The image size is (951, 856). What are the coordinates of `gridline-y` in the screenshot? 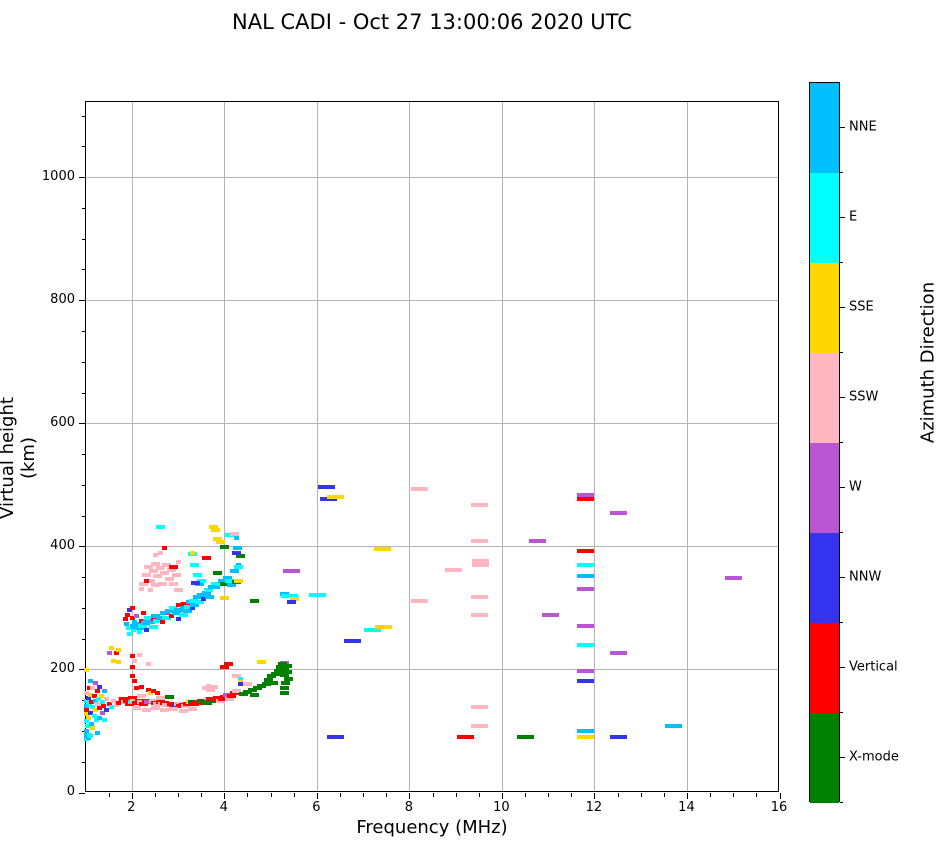 It's located at (432, 424).